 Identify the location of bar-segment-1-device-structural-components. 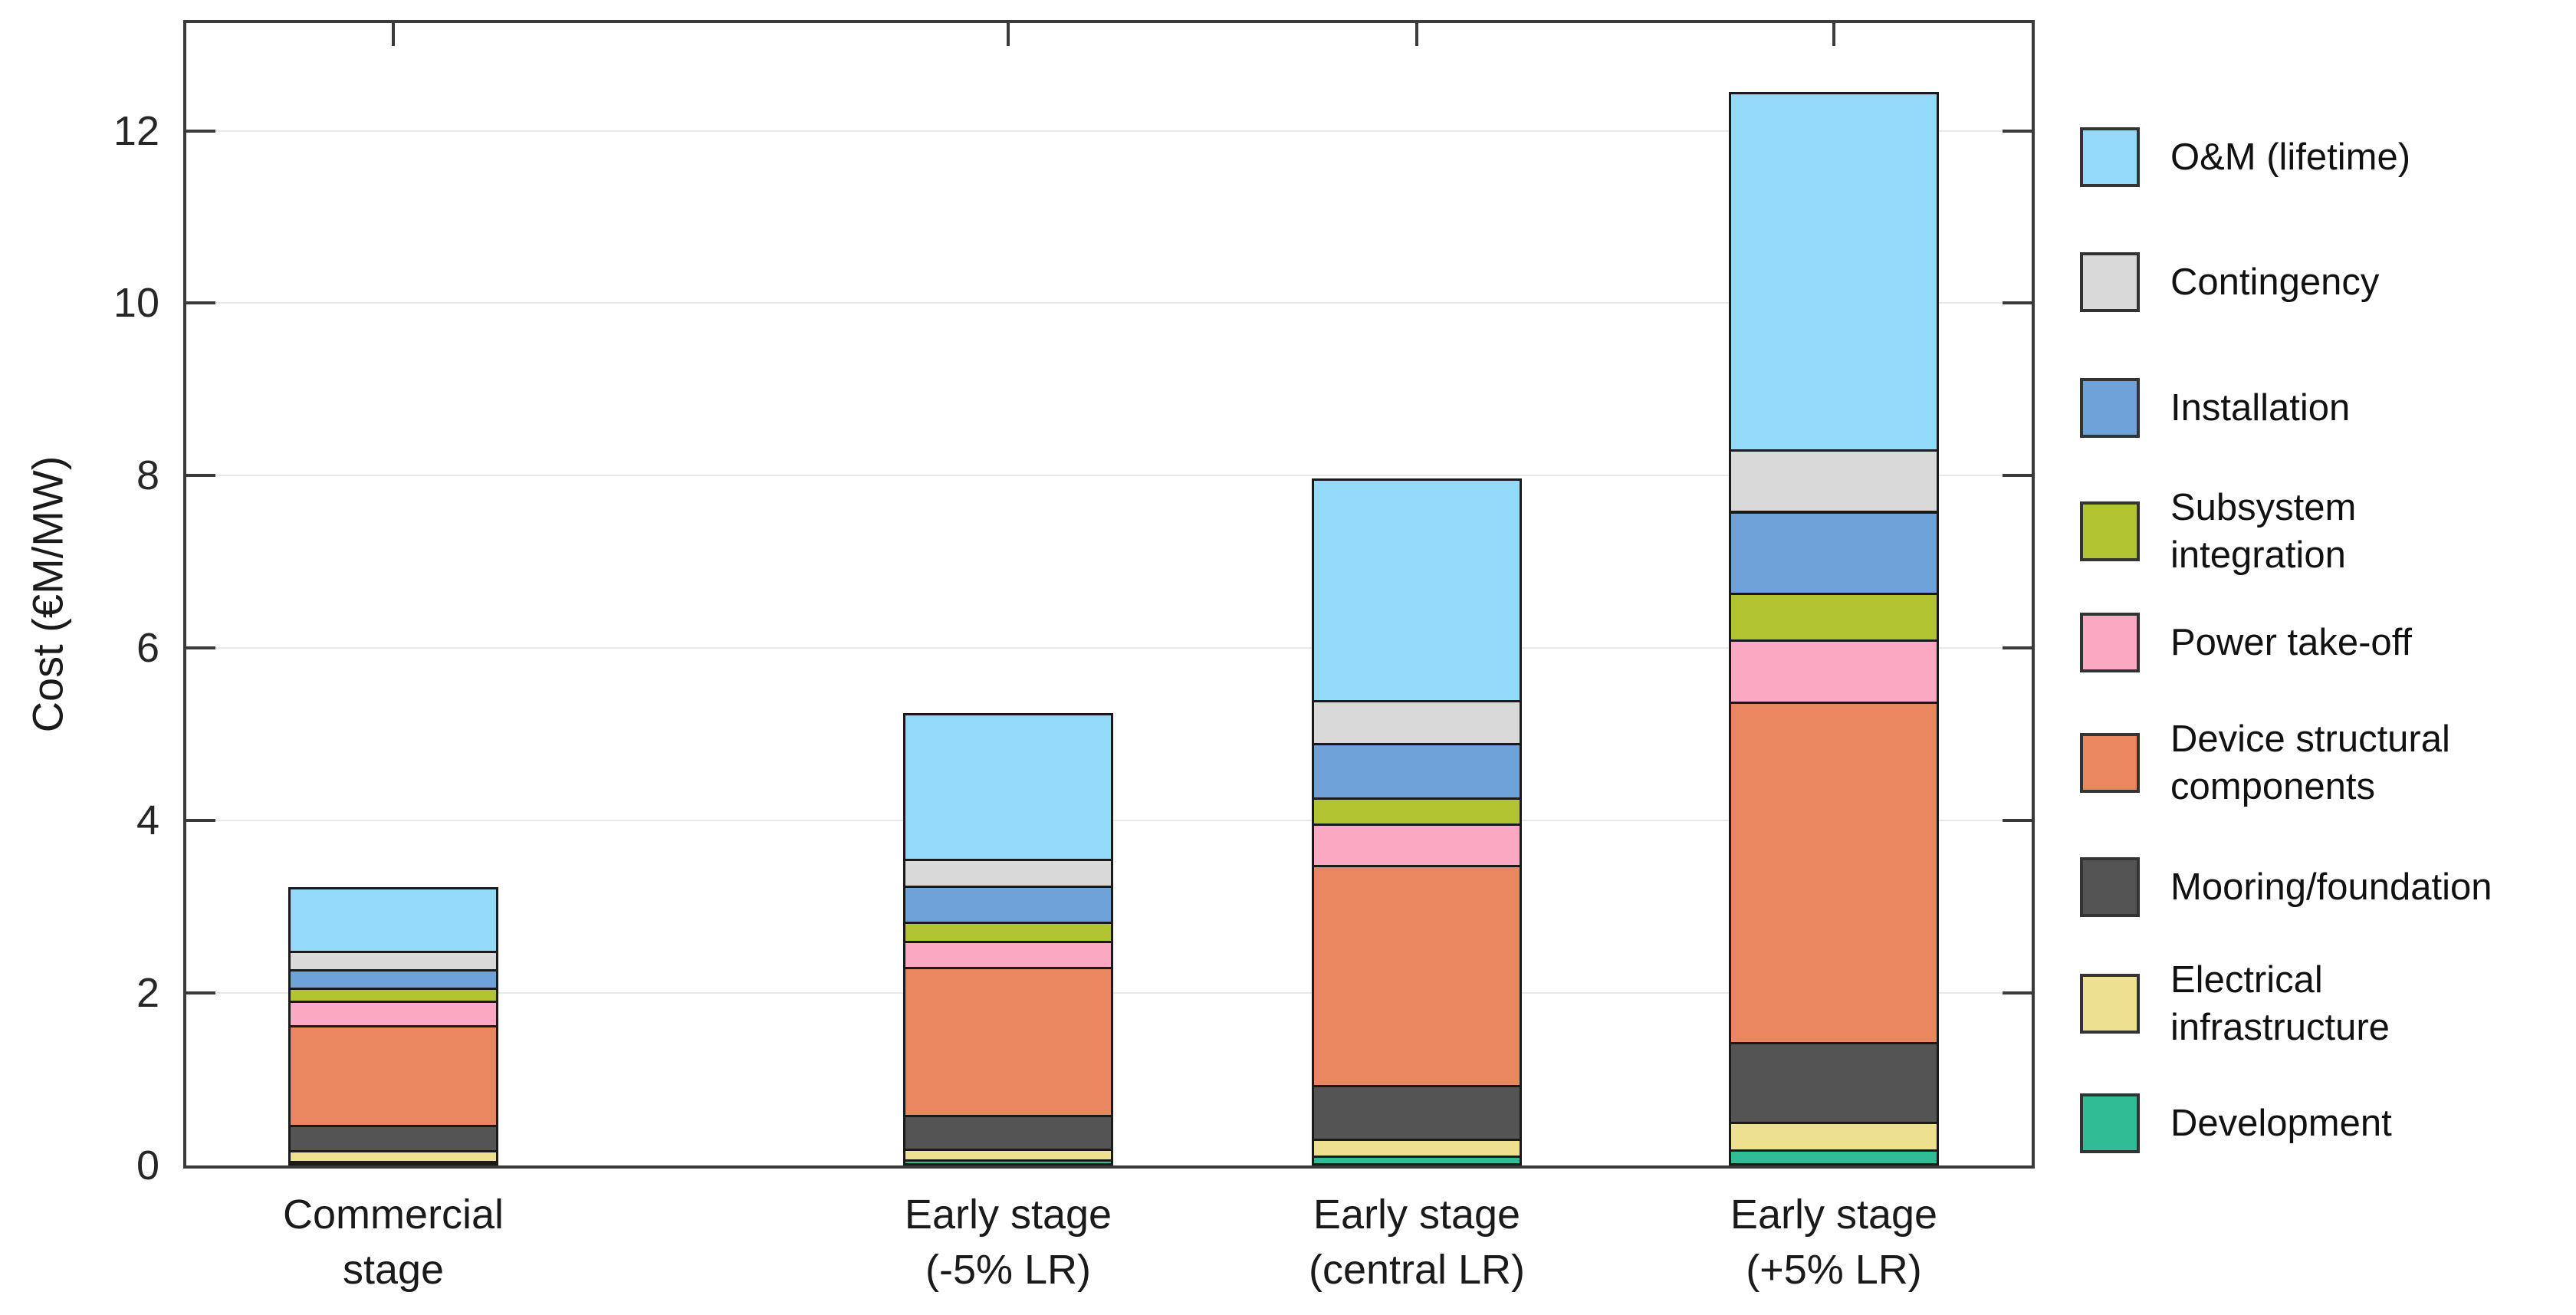
(393, 1076).